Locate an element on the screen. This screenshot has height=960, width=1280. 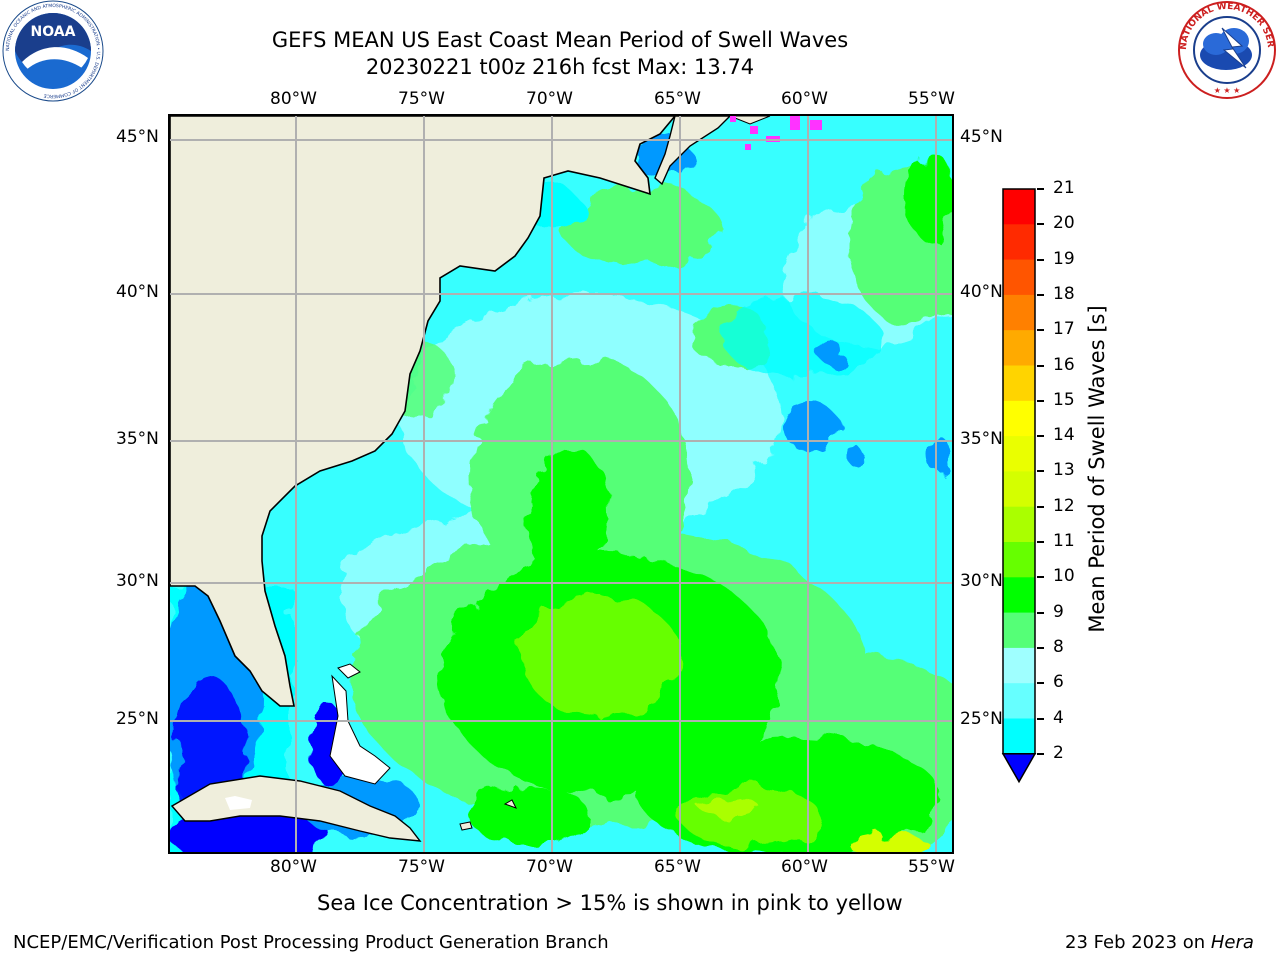
cuba-white-area is located at coordinates (238, 803).